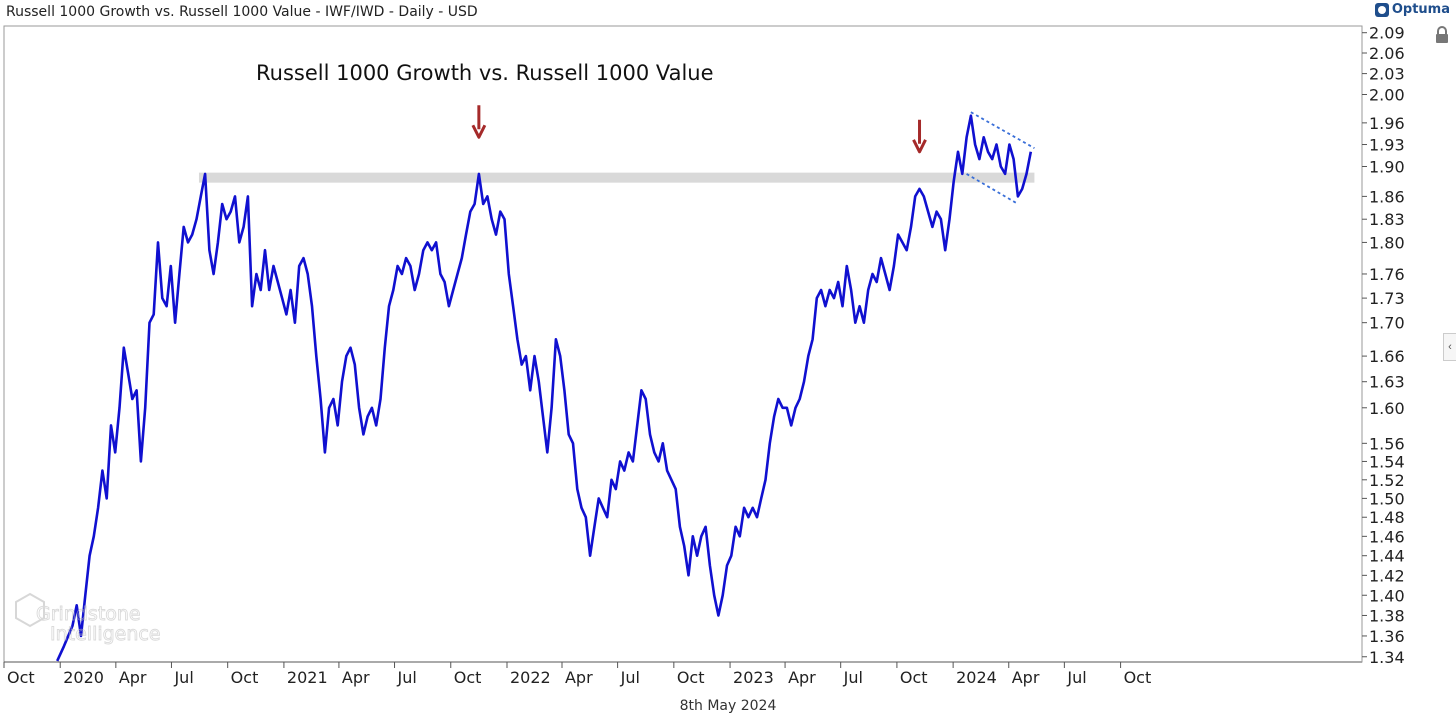  What do you see at coordinates (1387, 480) in the screenshot?
I see `y-tick-label: 1.52` at bounding box center [1387, 480].